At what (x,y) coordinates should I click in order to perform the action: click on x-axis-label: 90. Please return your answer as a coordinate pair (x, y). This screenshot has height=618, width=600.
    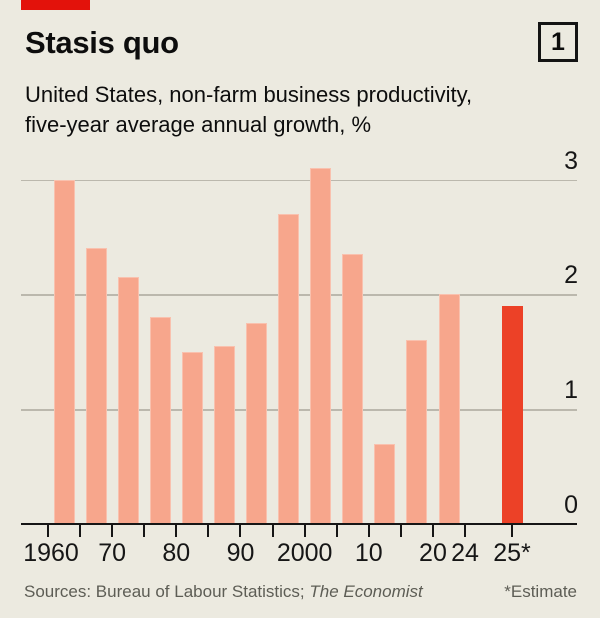
    Looking at the image, I should click on (240, 553).